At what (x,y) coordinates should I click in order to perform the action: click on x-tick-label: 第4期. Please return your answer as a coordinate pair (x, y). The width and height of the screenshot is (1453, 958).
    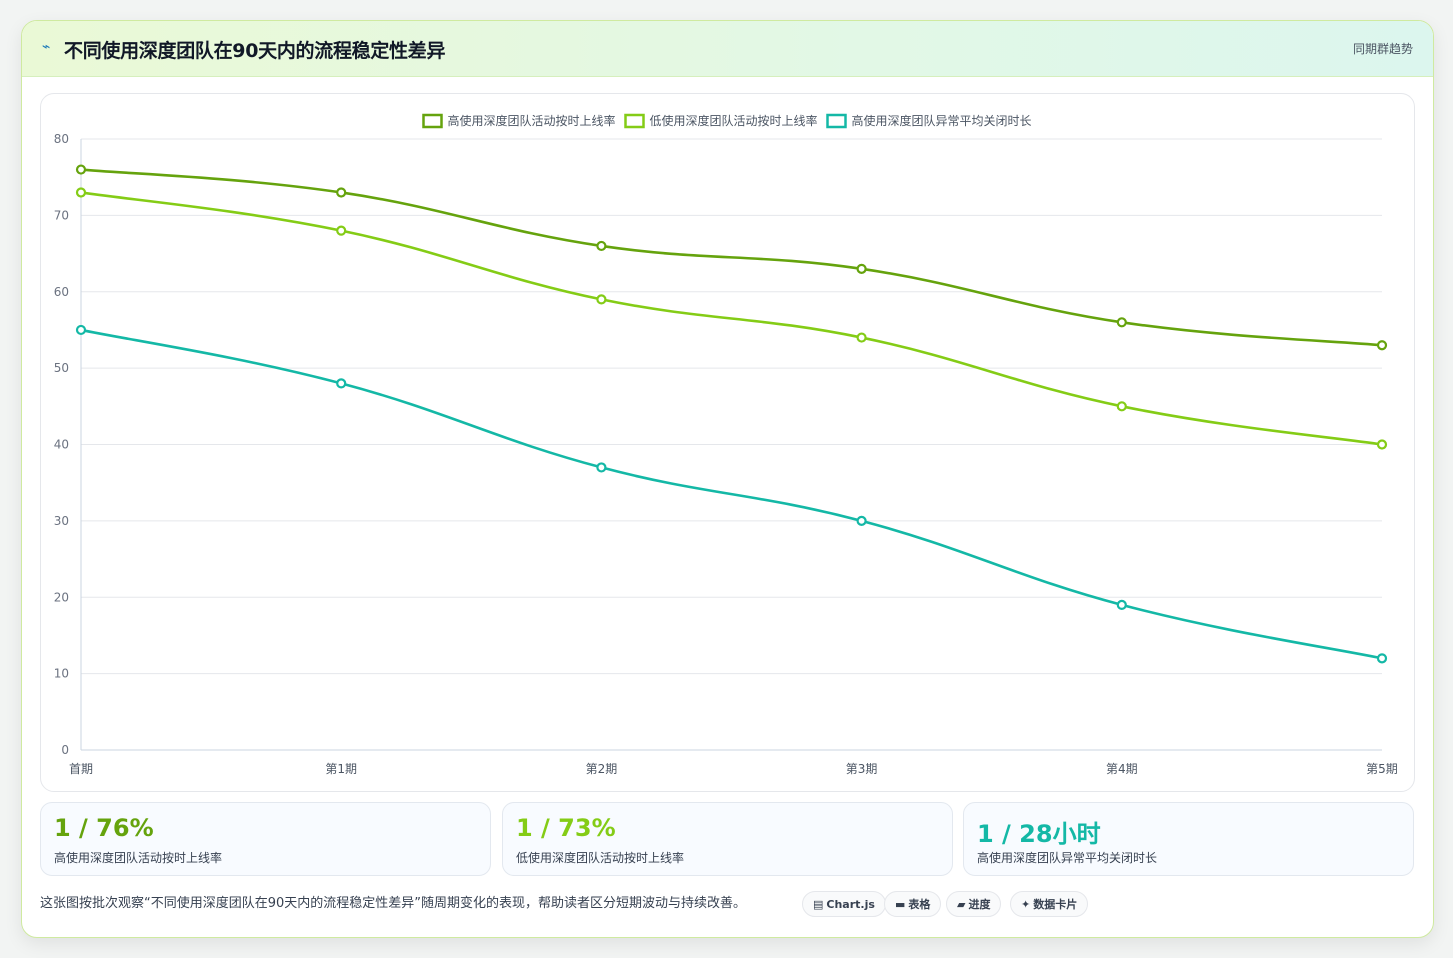
    Looking at the image, I should click on (1122, 769).